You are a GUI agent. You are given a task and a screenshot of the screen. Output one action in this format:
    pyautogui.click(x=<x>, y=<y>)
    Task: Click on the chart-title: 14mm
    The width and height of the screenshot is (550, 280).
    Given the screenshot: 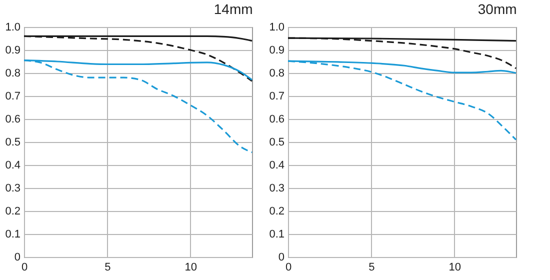 What is the action you would take?
    pyautogui.click(x=233, y=9)
    